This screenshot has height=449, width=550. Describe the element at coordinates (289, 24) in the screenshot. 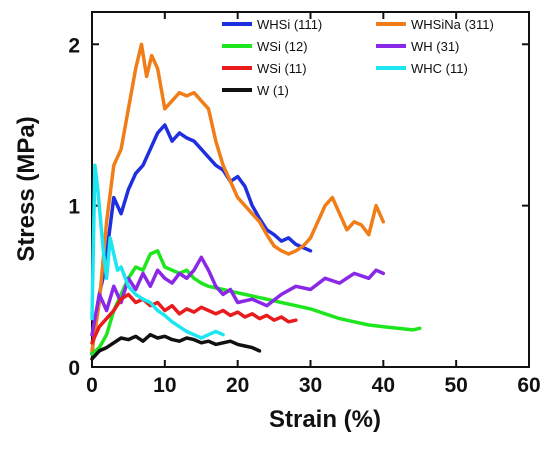

I see `legend-label: WHSi (111)` at that location.